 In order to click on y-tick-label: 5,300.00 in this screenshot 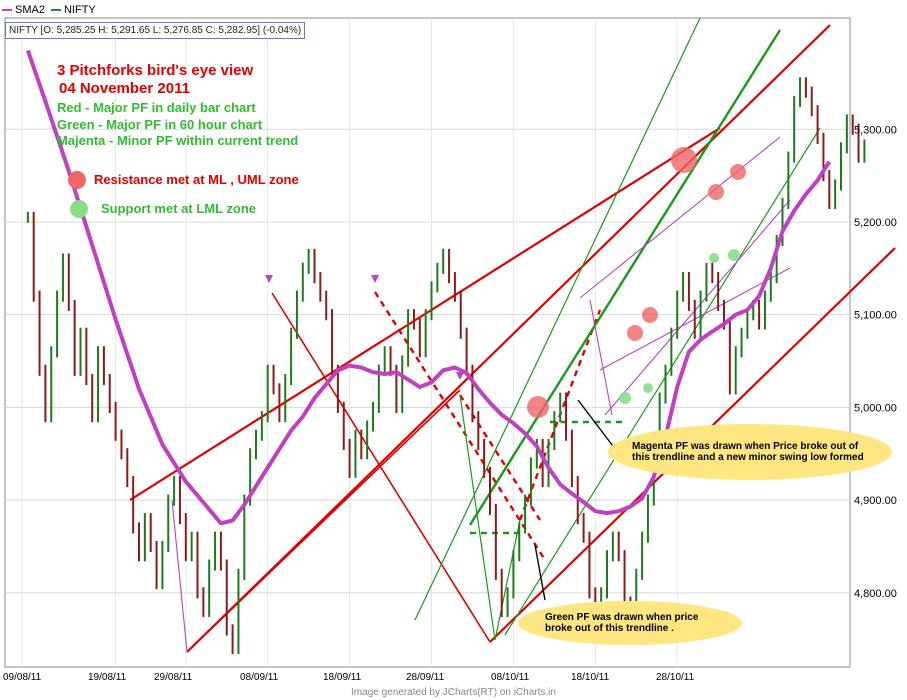, I will do `click(875, 130)`.